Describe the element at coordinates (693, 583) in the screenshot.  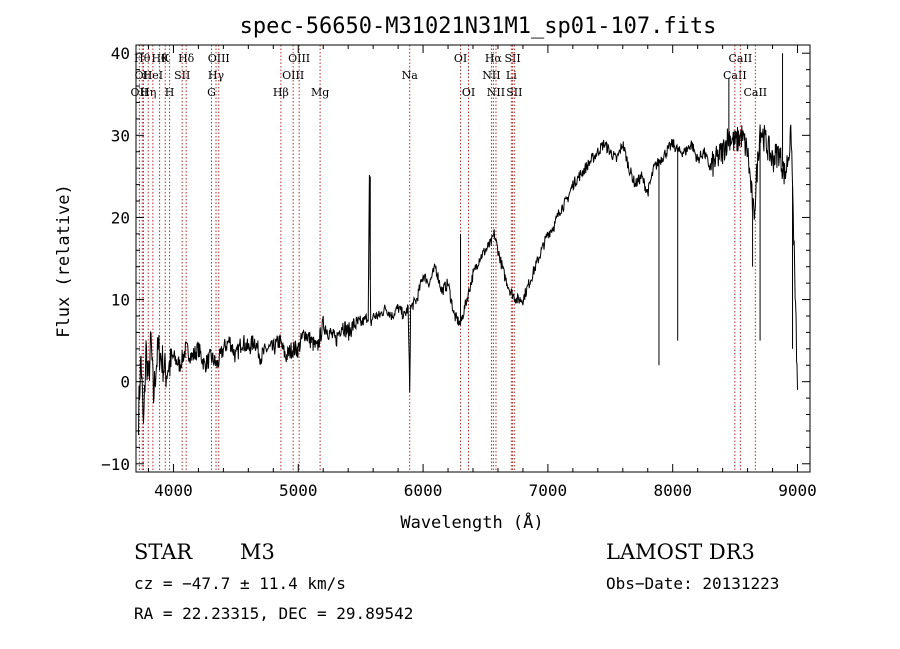
I see `observation-date: Obs−Date: 20131223` at that location.